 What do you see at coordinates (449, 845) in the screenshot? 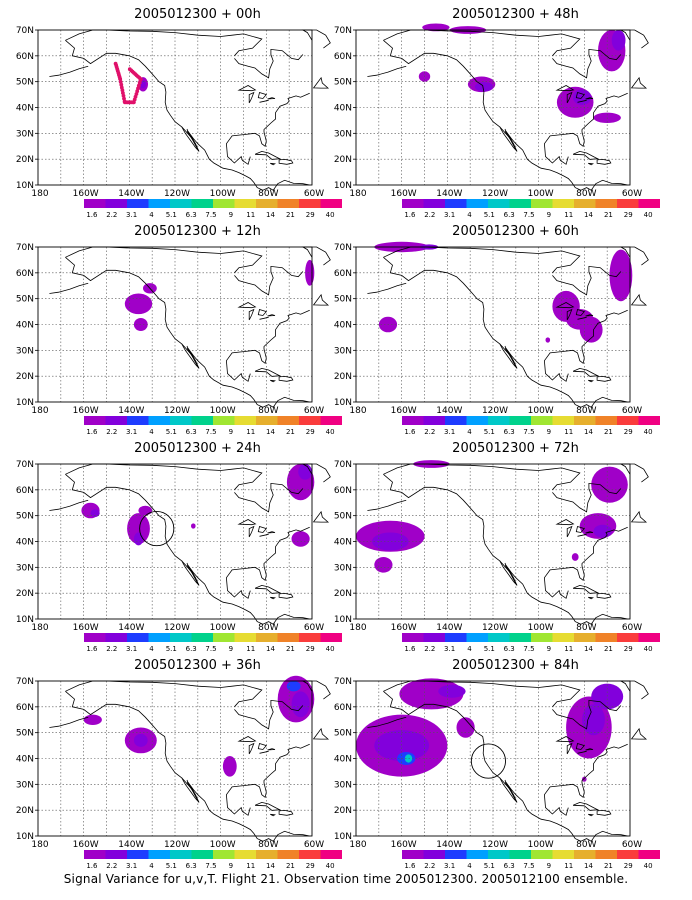
I see `lon-label: 140W` at bounding box center [449, 845].